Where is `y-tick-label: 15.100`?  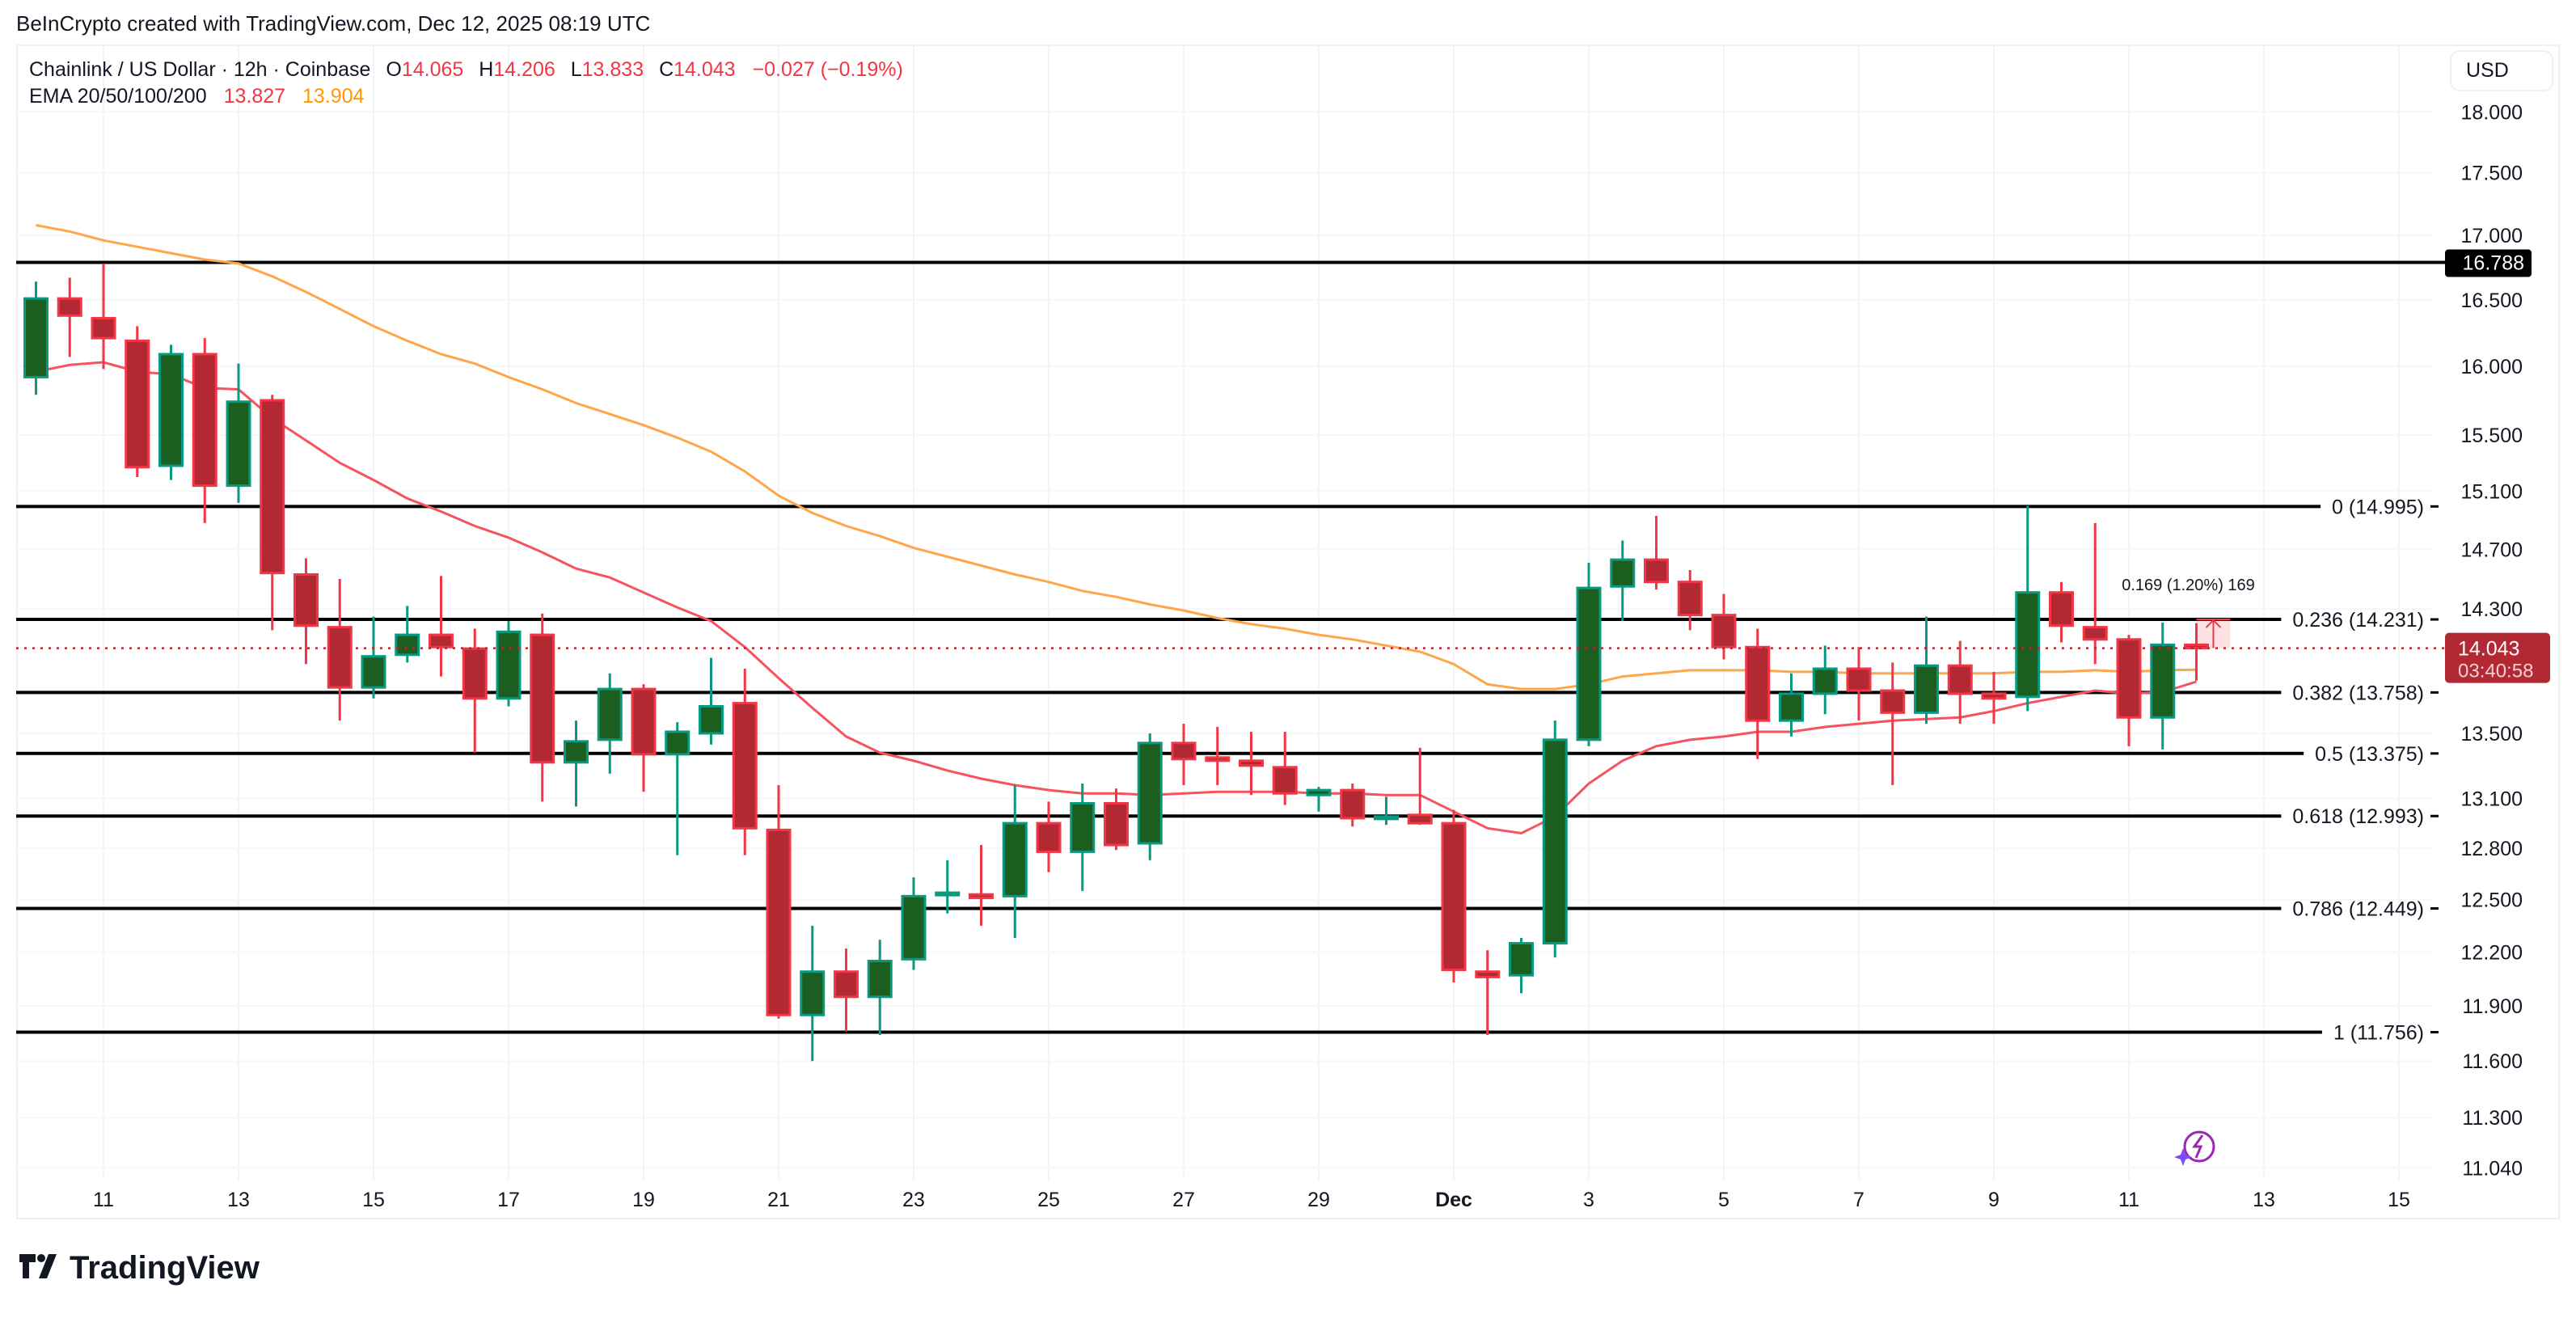 y-tick-label: 15.100 is located at coordinates (2492, 492).